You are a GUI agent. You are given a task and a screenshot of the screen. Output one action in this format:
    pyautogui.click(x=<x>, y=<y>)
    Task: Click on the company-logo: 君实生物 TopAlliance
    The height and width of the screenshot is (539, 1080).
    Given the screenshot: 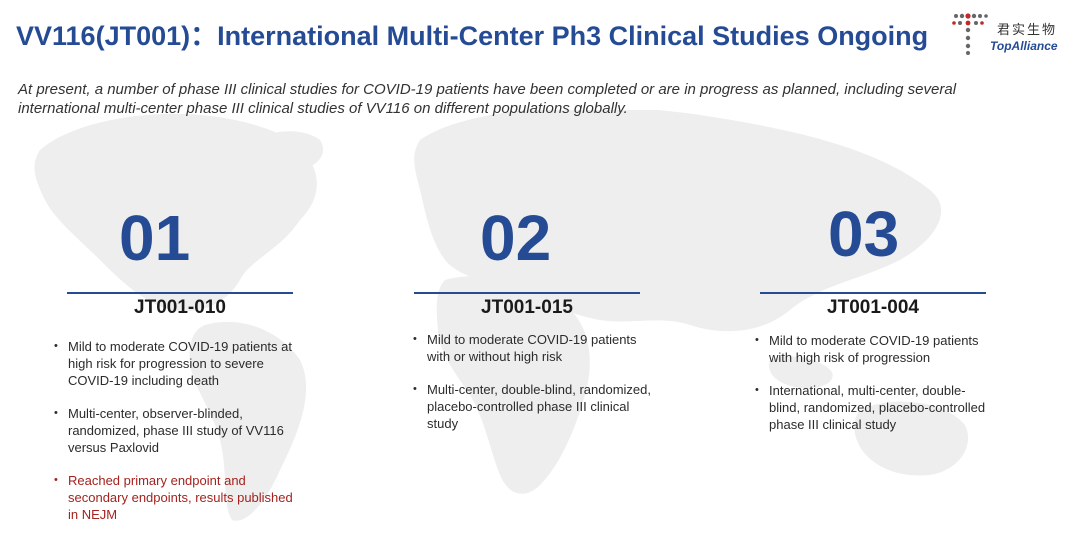 What is the action you would take?
    pyautogui.click(x=1010, y=35)
    